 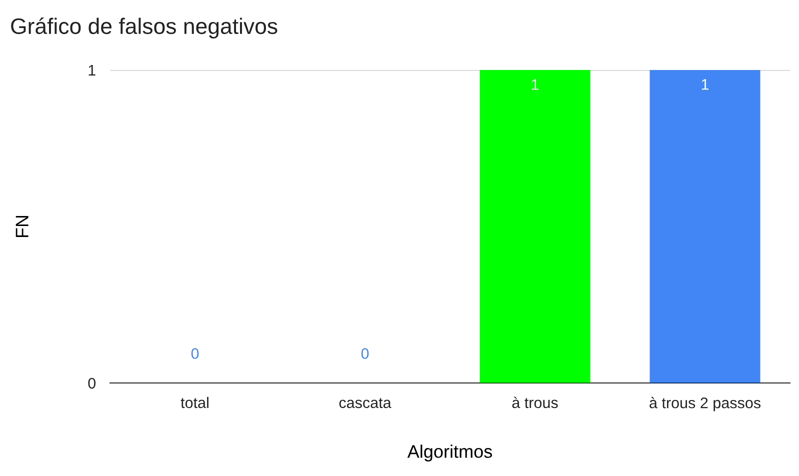 What do you see at coordinates (535, 402) in the screenshot?
I see `x-tick-label: à trous` at bounding box center [535, 402].